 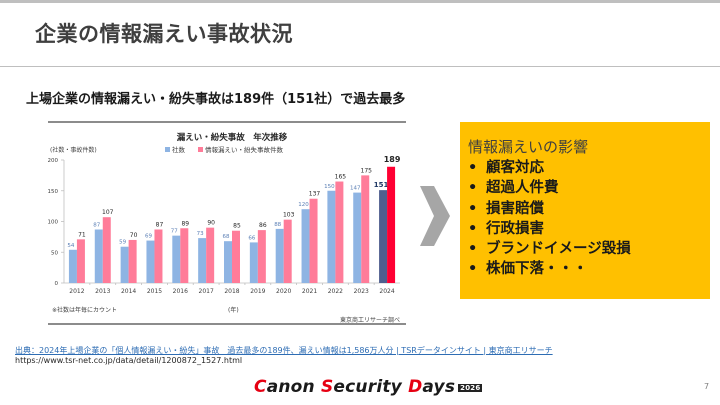 I want to click on x-tick-label: 2019, so click(x=257, y=291).